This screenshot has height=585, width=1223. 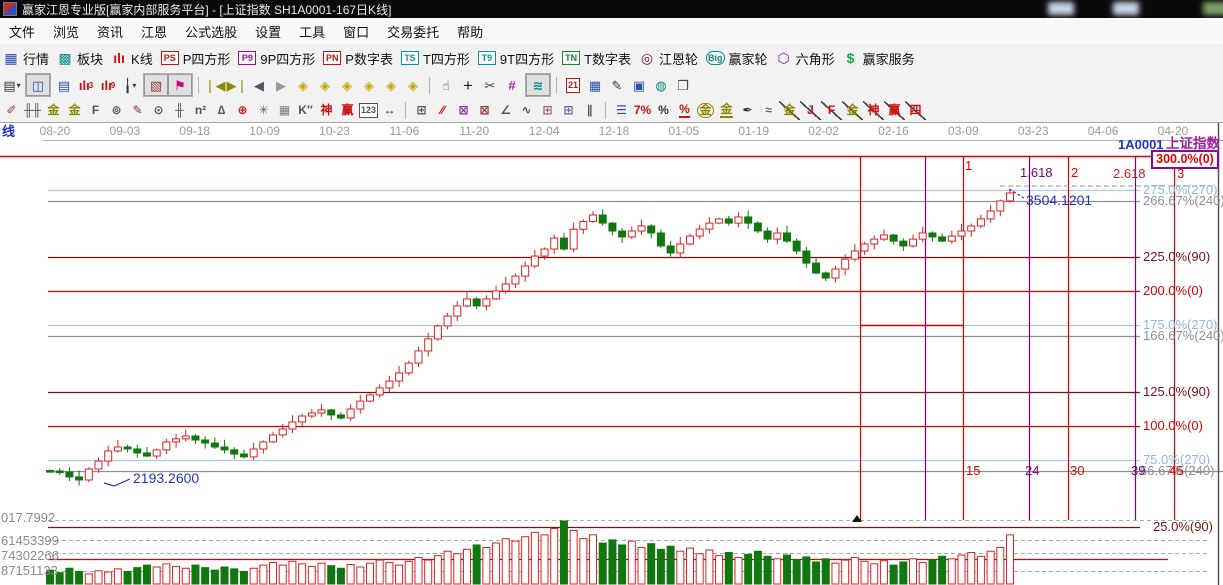 I want to click on p-square-button: PS P四方形, so click(x=195, y=58).